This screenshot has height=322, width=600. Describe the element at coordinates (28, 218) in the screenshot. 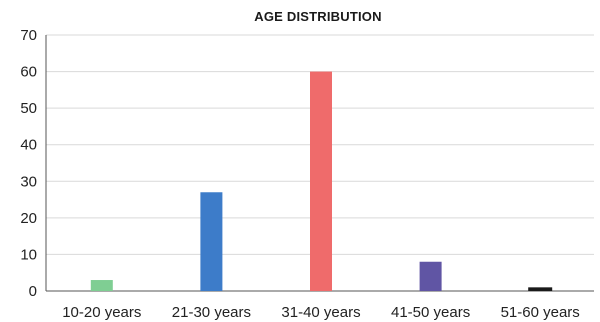

I see `y-tick-label: 20` at that location.